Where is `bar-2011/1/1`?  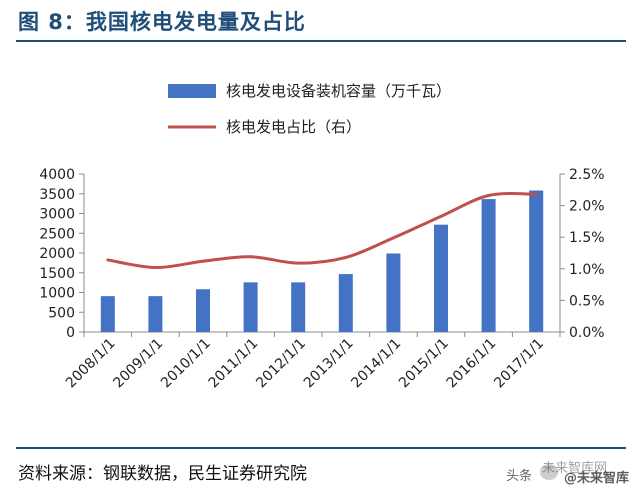 bar-2011/1/1 is located at coordinates (250, 307).